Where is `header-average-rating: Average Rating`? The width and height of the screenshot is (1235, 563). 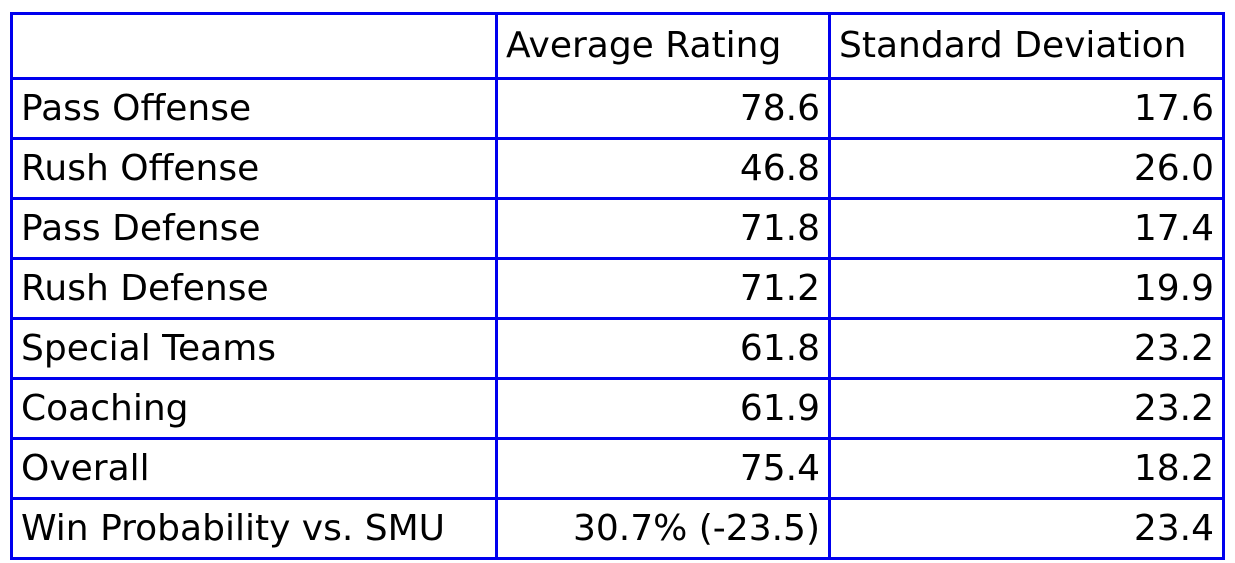
header-average-rating: Average Rating is located at coordinates (663, 46).